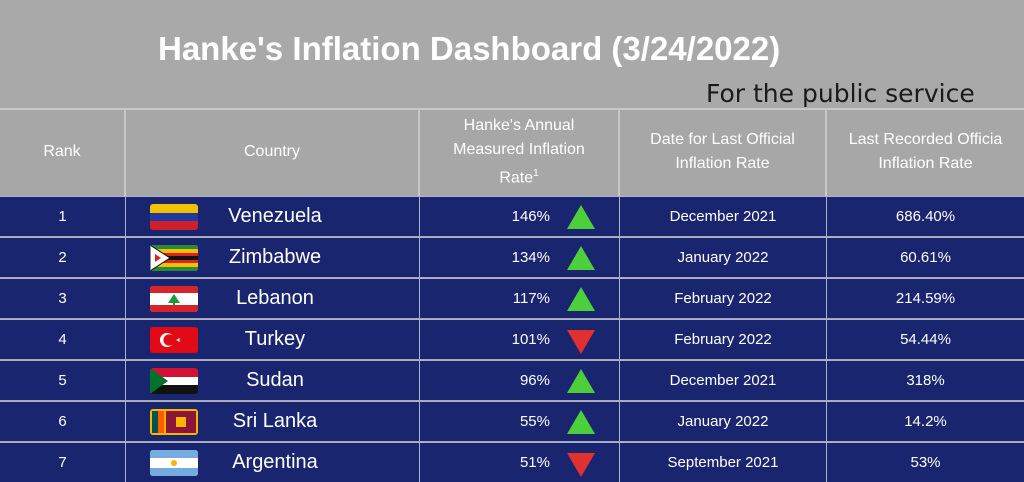 The width and height of the screenshot is (1024, 482). Describe the element at coordinates (469, 48) in the screenshot. I see `page-title: Hanke's Inflation Dashboard (3/24/2022)` at that location.